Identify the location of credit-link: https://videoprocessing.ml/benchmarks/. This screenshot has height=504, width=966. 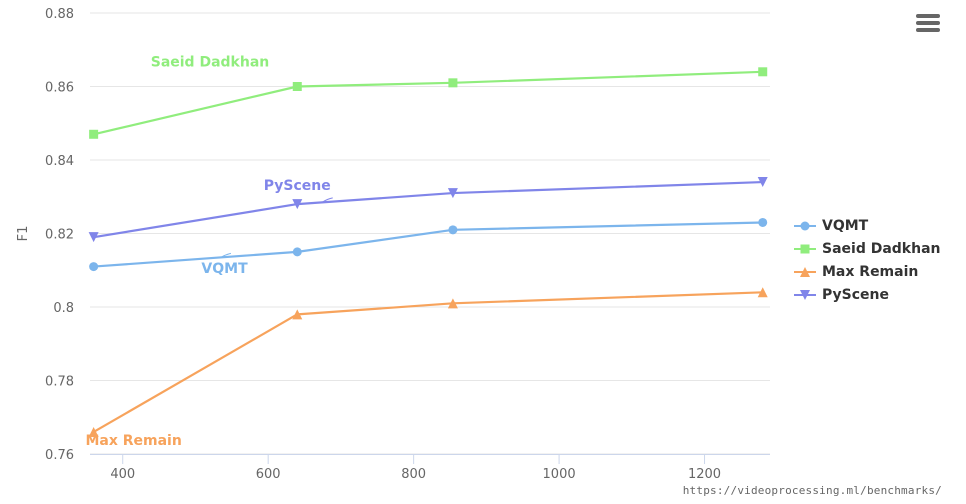
(812, 490).